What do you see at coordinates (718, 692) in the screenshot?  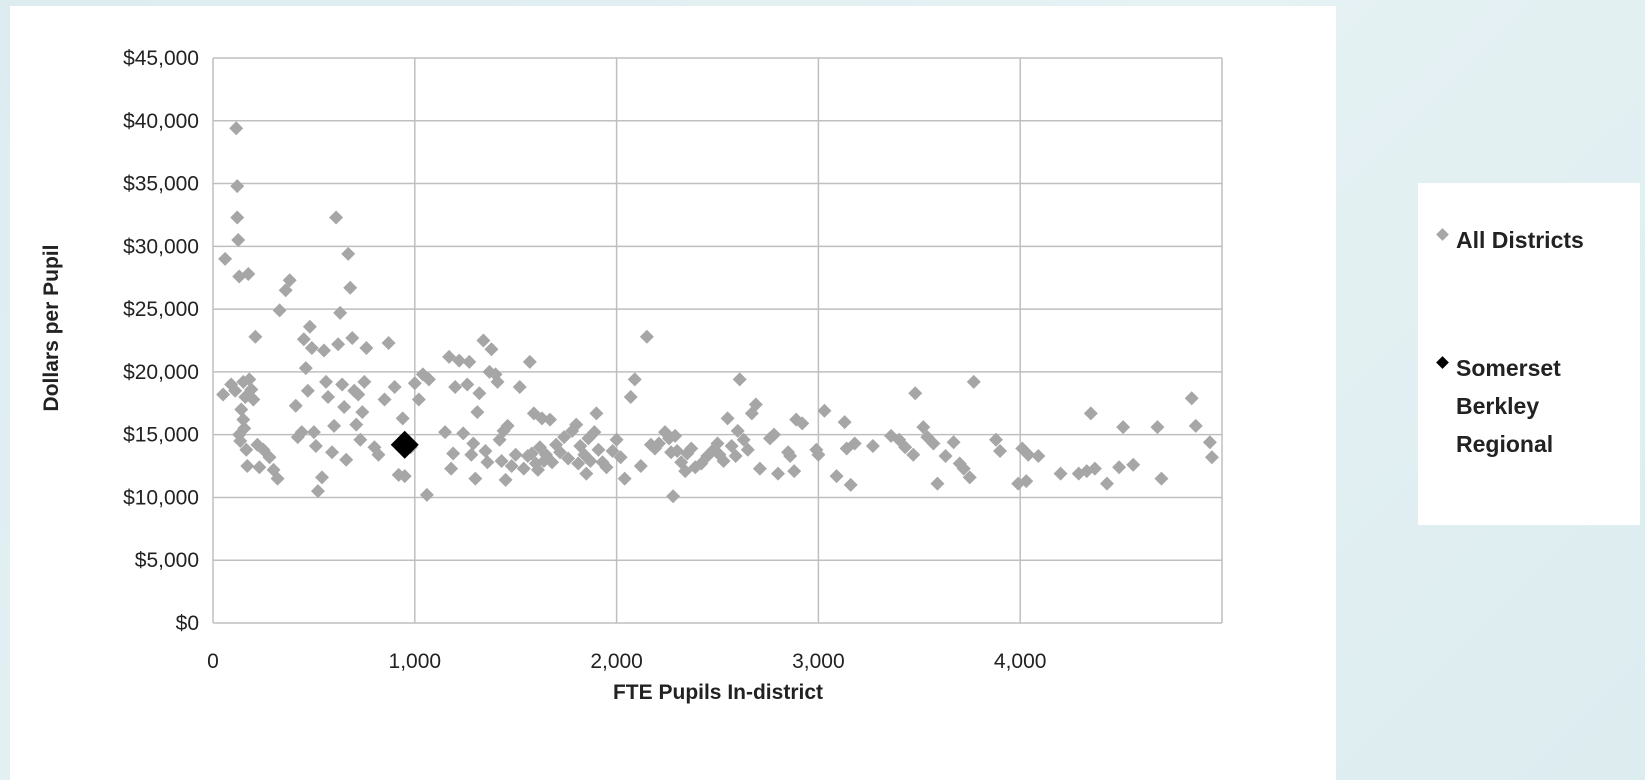 I see `x-axis-title: FTE Pupils In-district` at bounding box center [718, 692].